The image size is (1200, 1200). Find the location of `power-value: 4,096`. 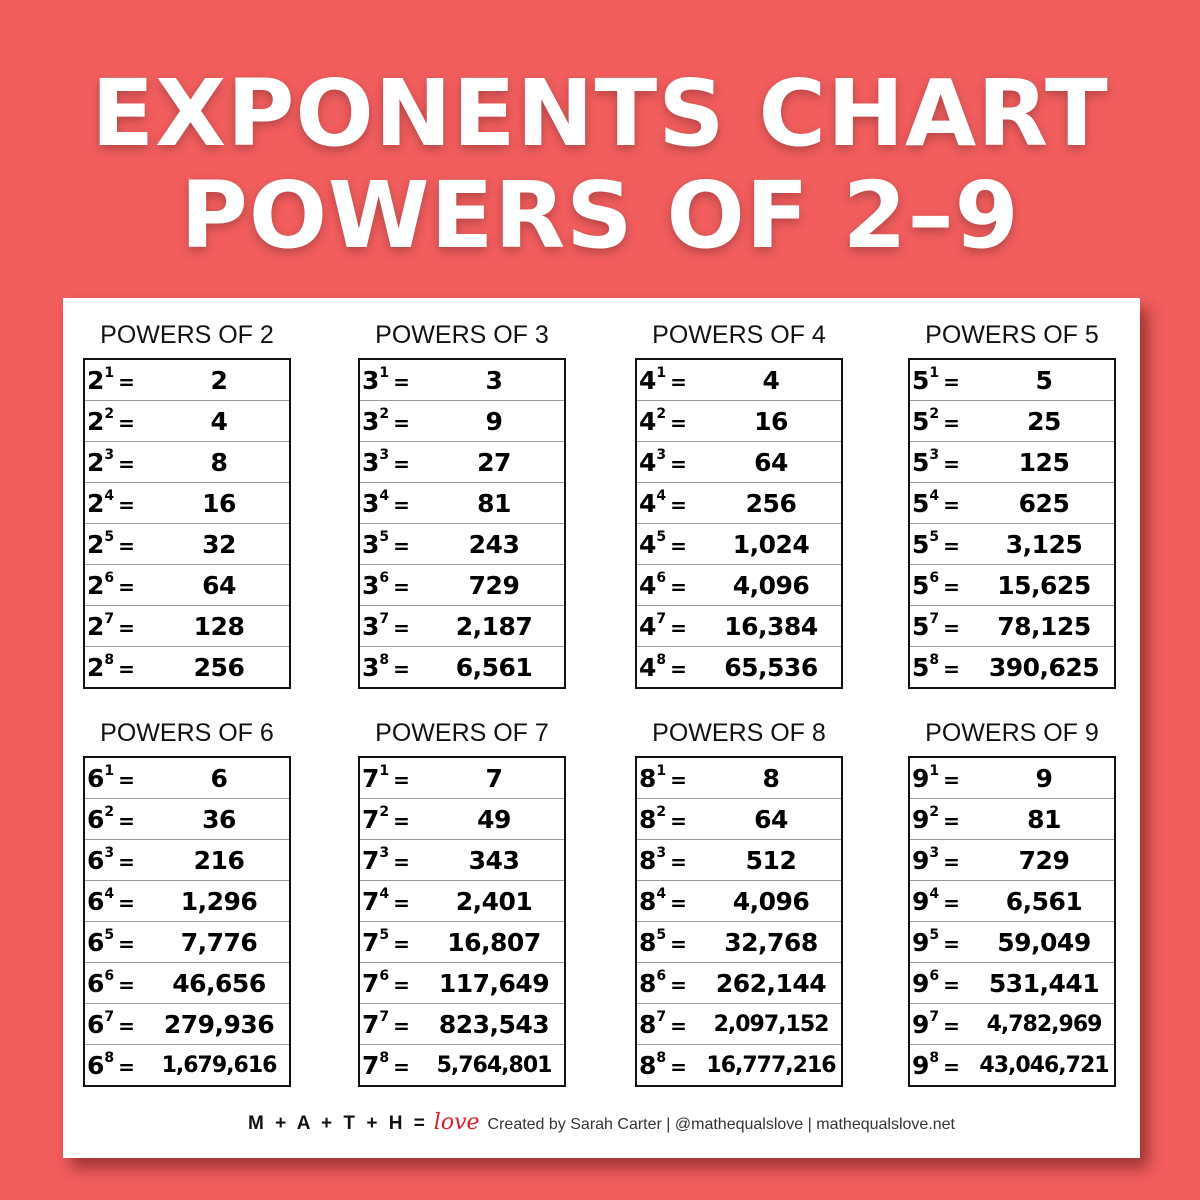

power-value: 4,096 is located at coordinates (771, 585).